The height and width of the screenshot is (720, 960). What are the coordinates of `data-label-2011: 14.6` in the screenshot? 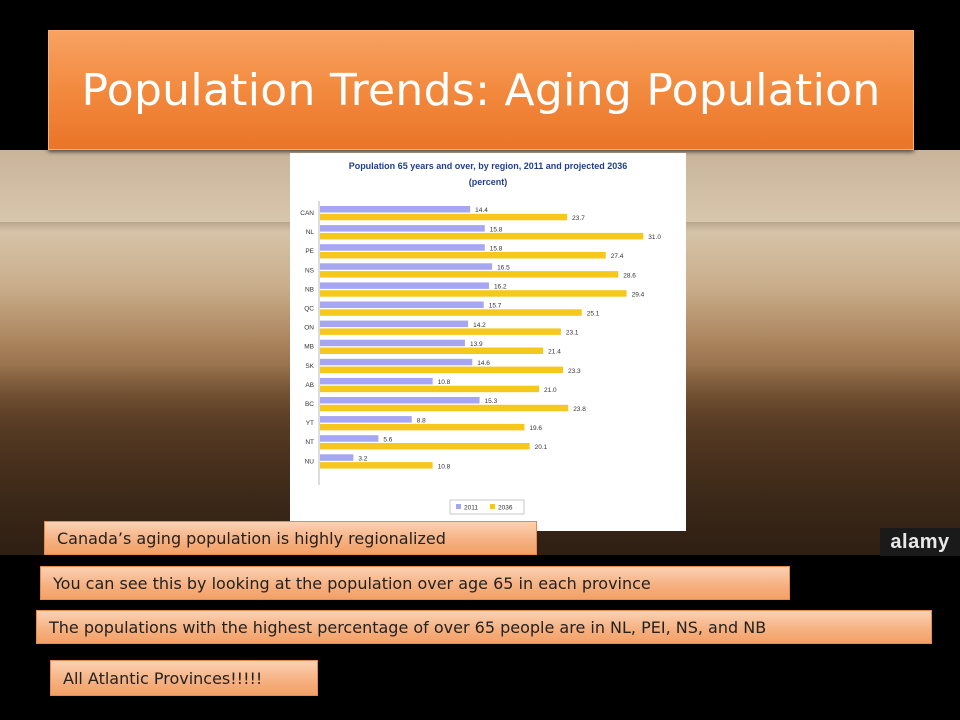 It's located at (483, 363).